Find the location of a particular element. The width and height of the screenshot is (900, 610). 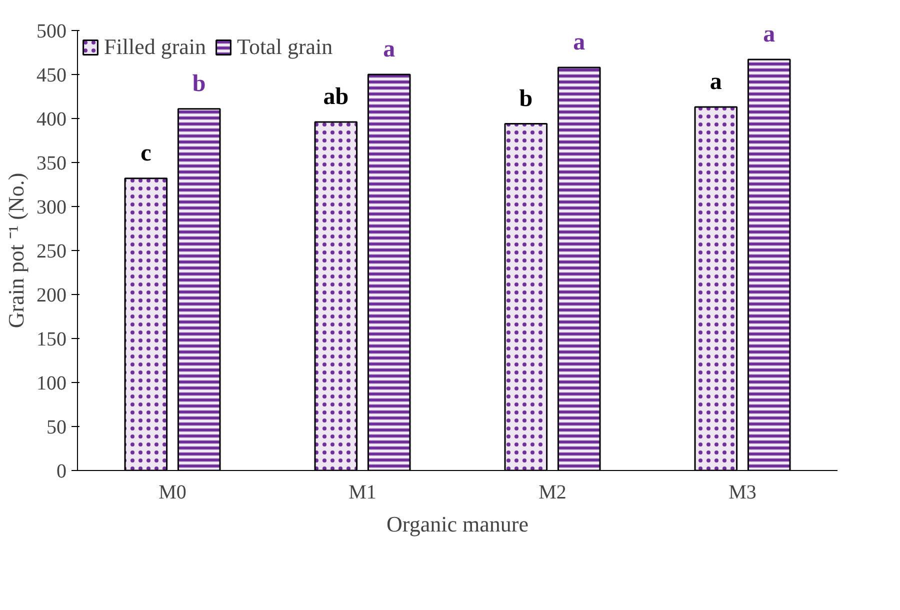

y-tick-label: 0 is located at coordinates (61, 471).